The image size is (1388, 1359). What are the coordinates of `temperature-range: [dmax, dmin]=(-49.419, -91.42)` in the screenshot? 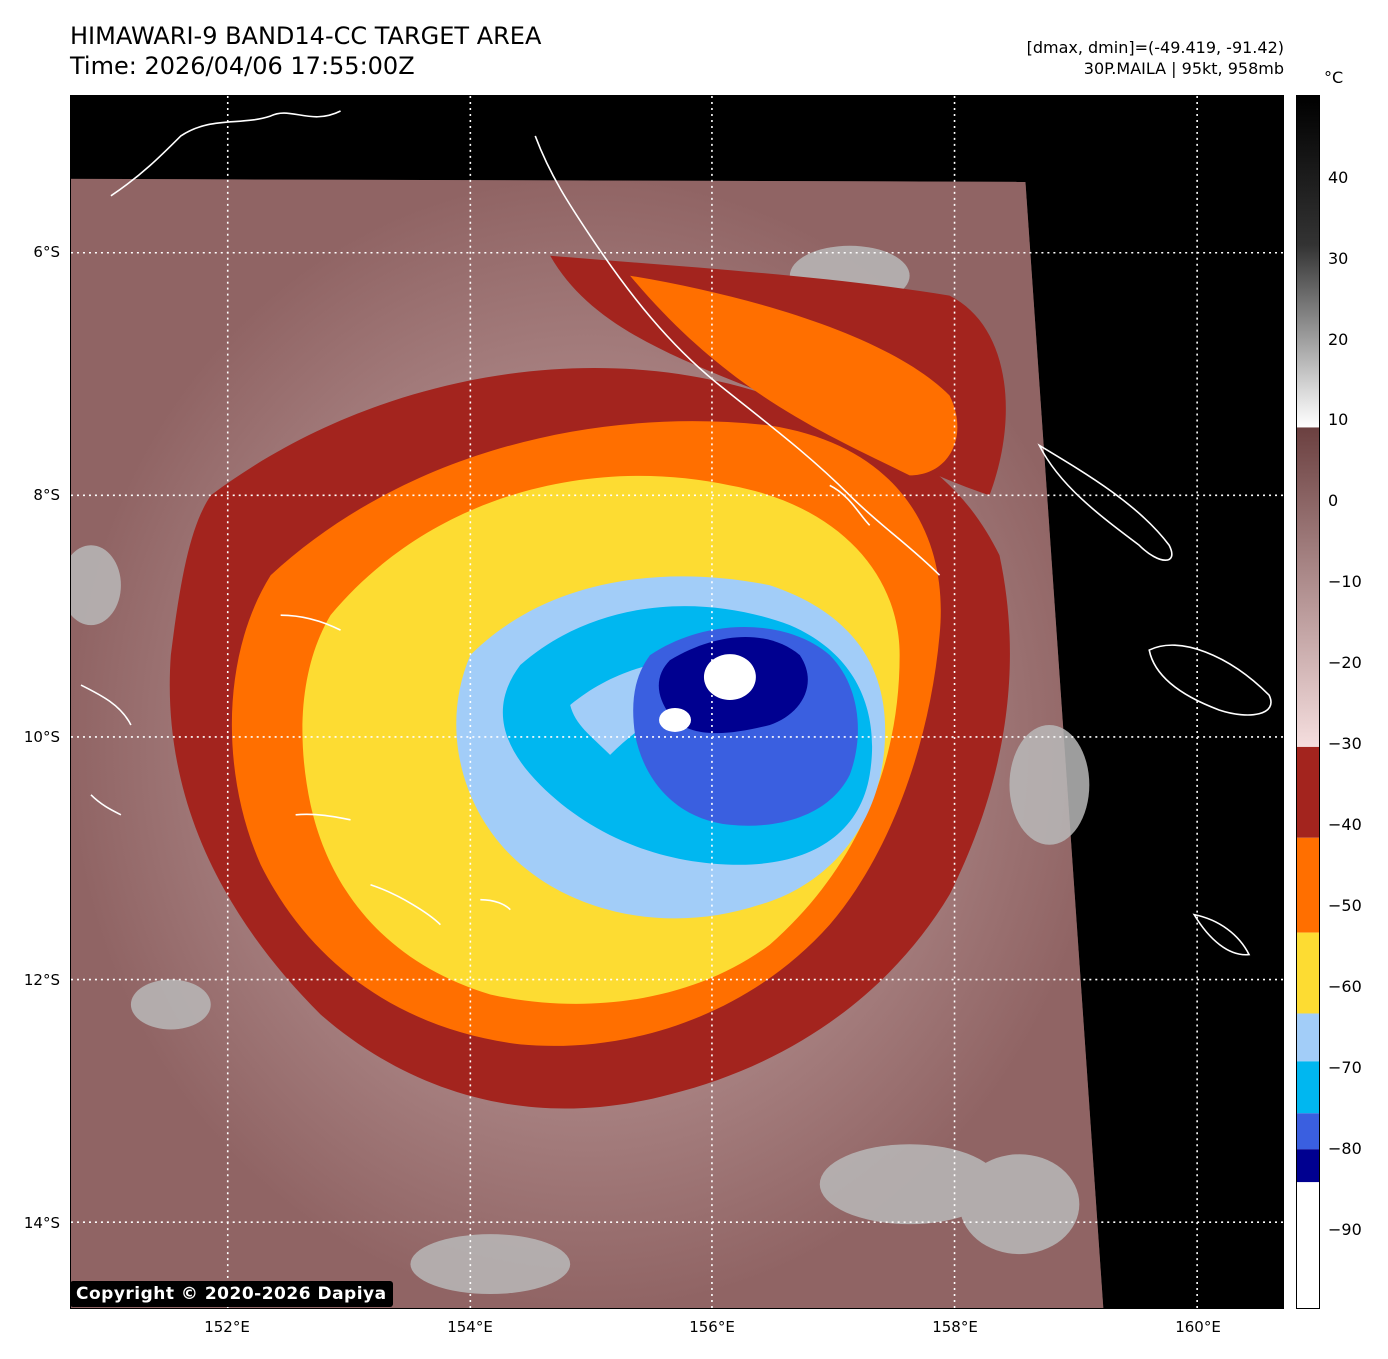 It's located at (1155, 47).